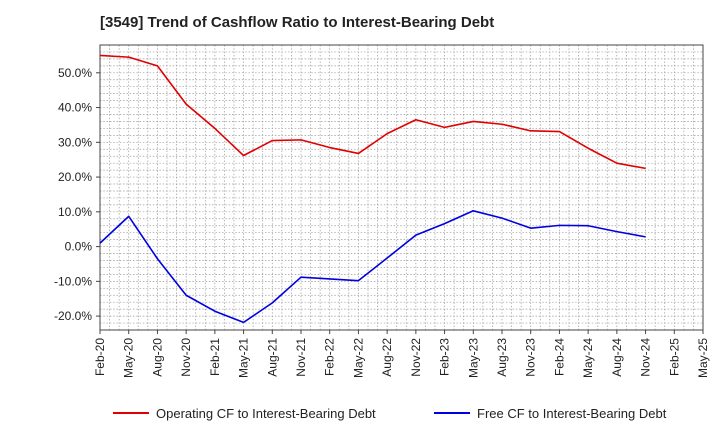 The width and height of the screenshot is (720, 440). I want to click on x-tick-label: May-23, so click(473, 358).